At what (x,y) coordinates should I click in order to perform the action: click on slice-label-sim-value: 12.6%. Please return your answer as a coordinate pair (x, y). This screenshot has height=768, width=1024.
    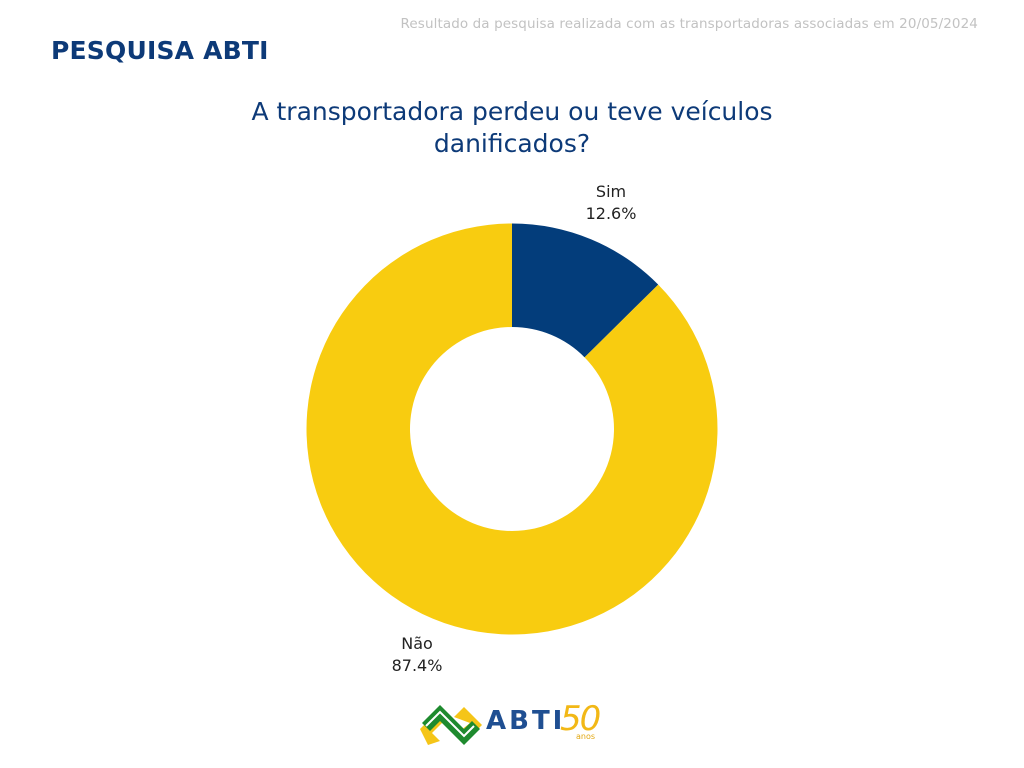
    Looking at the image, I should click on (611, 213).